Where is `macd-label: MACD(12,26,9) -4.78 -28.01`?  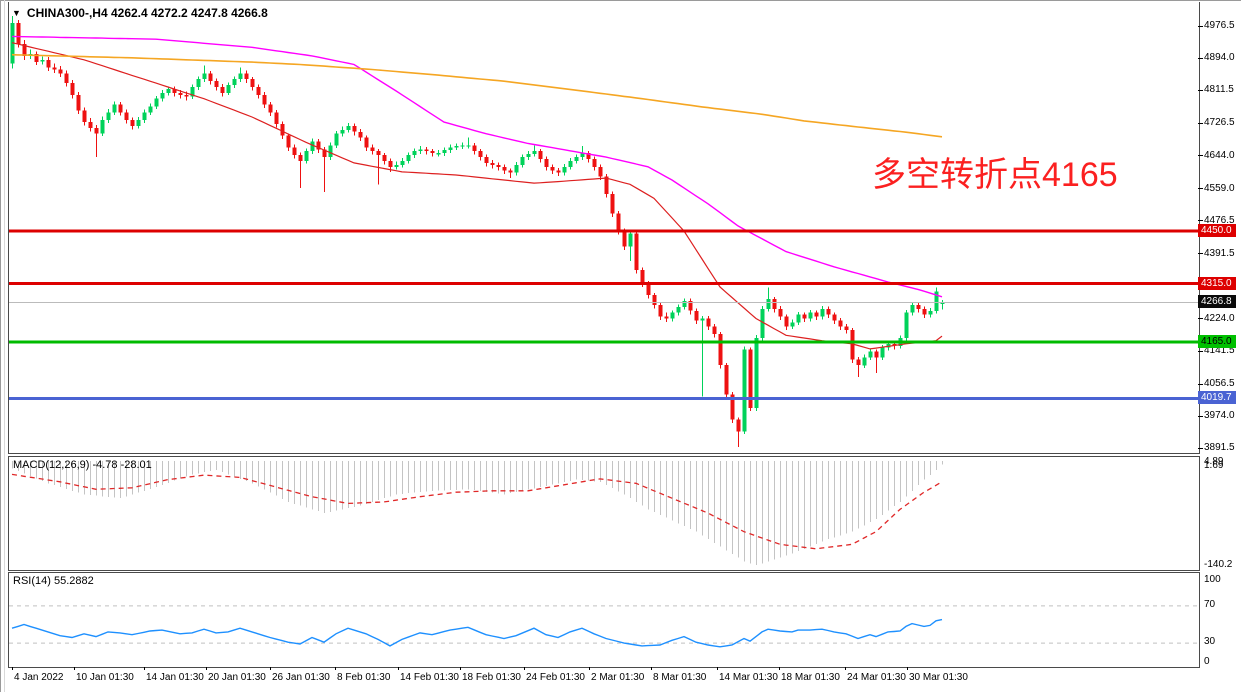 macd-label: MACD(12,26,9) -4.78 -28.01 is located at coordinates (82, 465).